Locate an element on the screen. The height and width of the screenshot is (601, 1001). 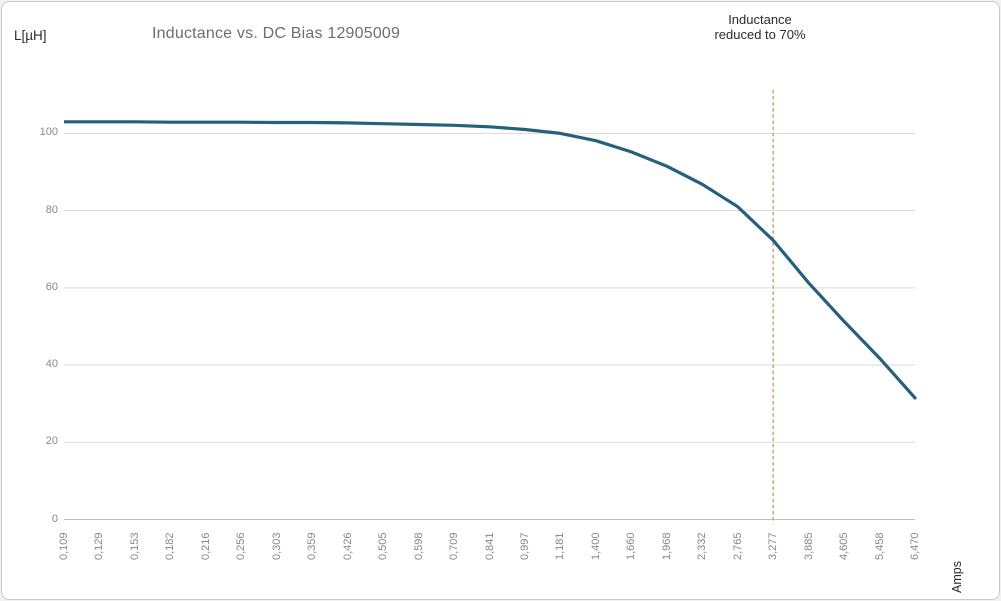
x-tick-label: 0,426 is located at coordinates (347, 546).